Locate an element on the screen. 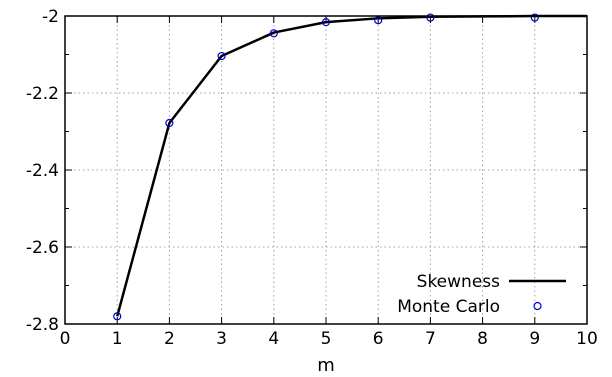 The width and height of the screenshot is (612, 377). legend-label: Skewness is located at coordinates (458, 282).